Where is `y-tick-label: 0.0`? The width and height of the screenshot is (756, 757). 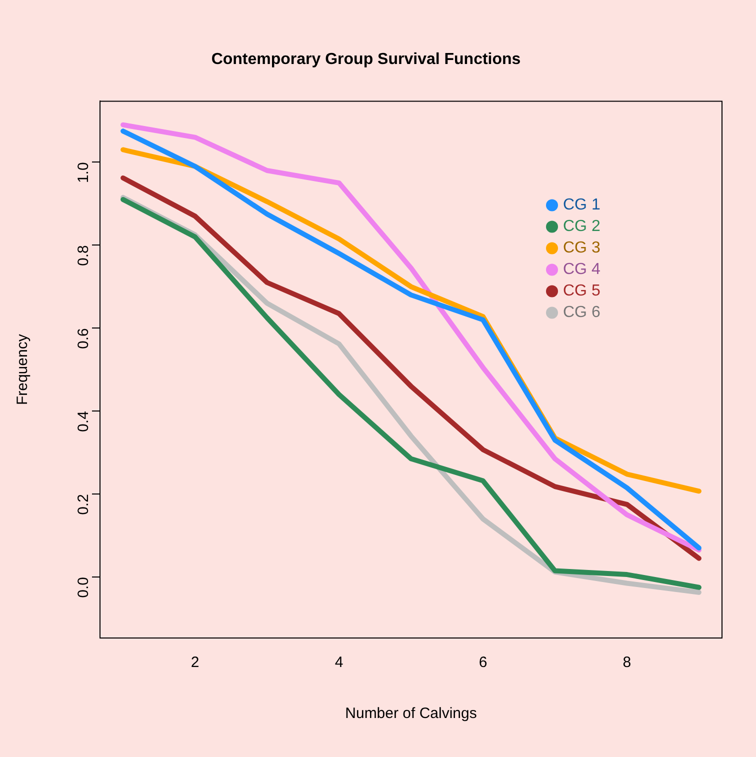 y-tick-label: 0.0 is located at coordinates (83, 587).